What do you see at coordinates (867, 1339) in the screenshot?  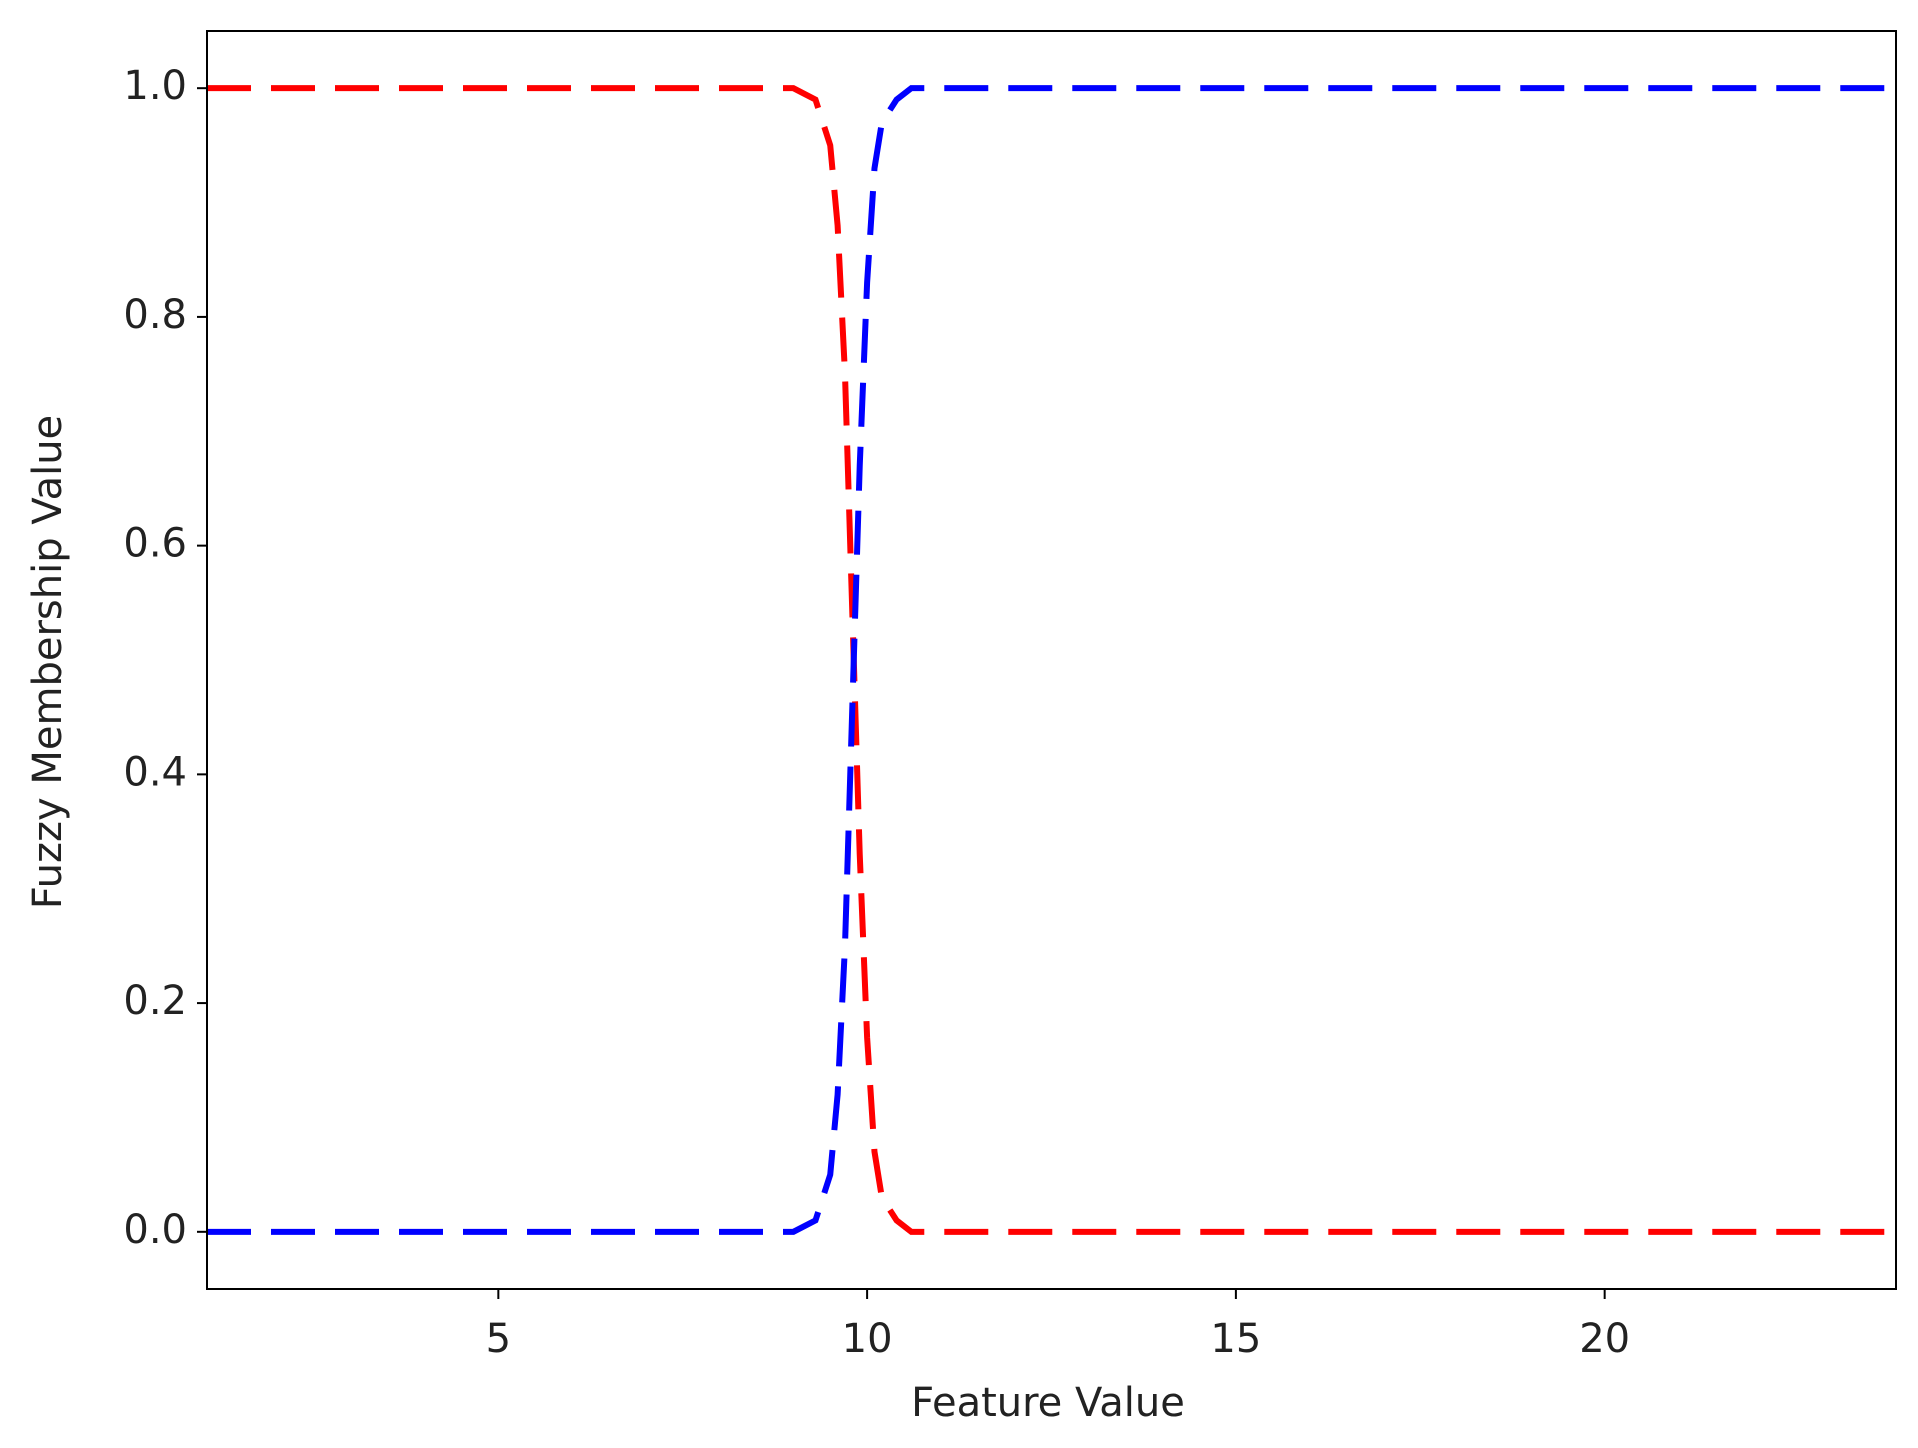 I see `x-tick-label: 10` at bounding box center [867, 1339].